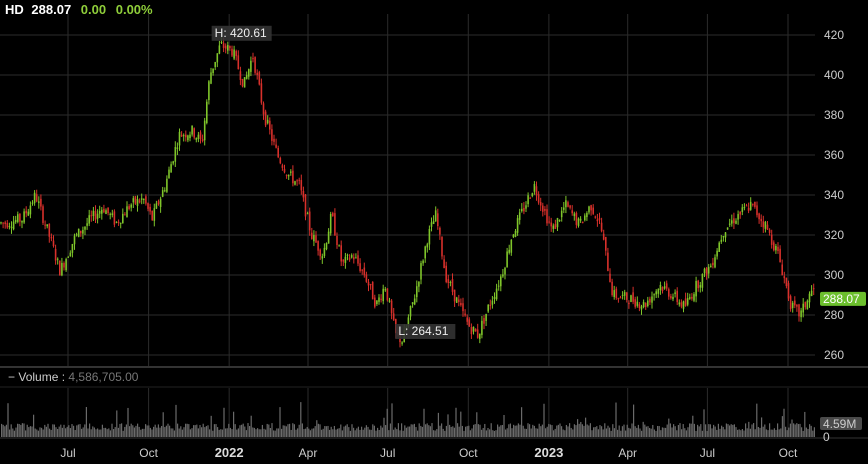 This screenshot has width=868, height=464. Describe the element at coordinates (834, 35) in the screenshot. I see `price-tick-label: 420` at that location.